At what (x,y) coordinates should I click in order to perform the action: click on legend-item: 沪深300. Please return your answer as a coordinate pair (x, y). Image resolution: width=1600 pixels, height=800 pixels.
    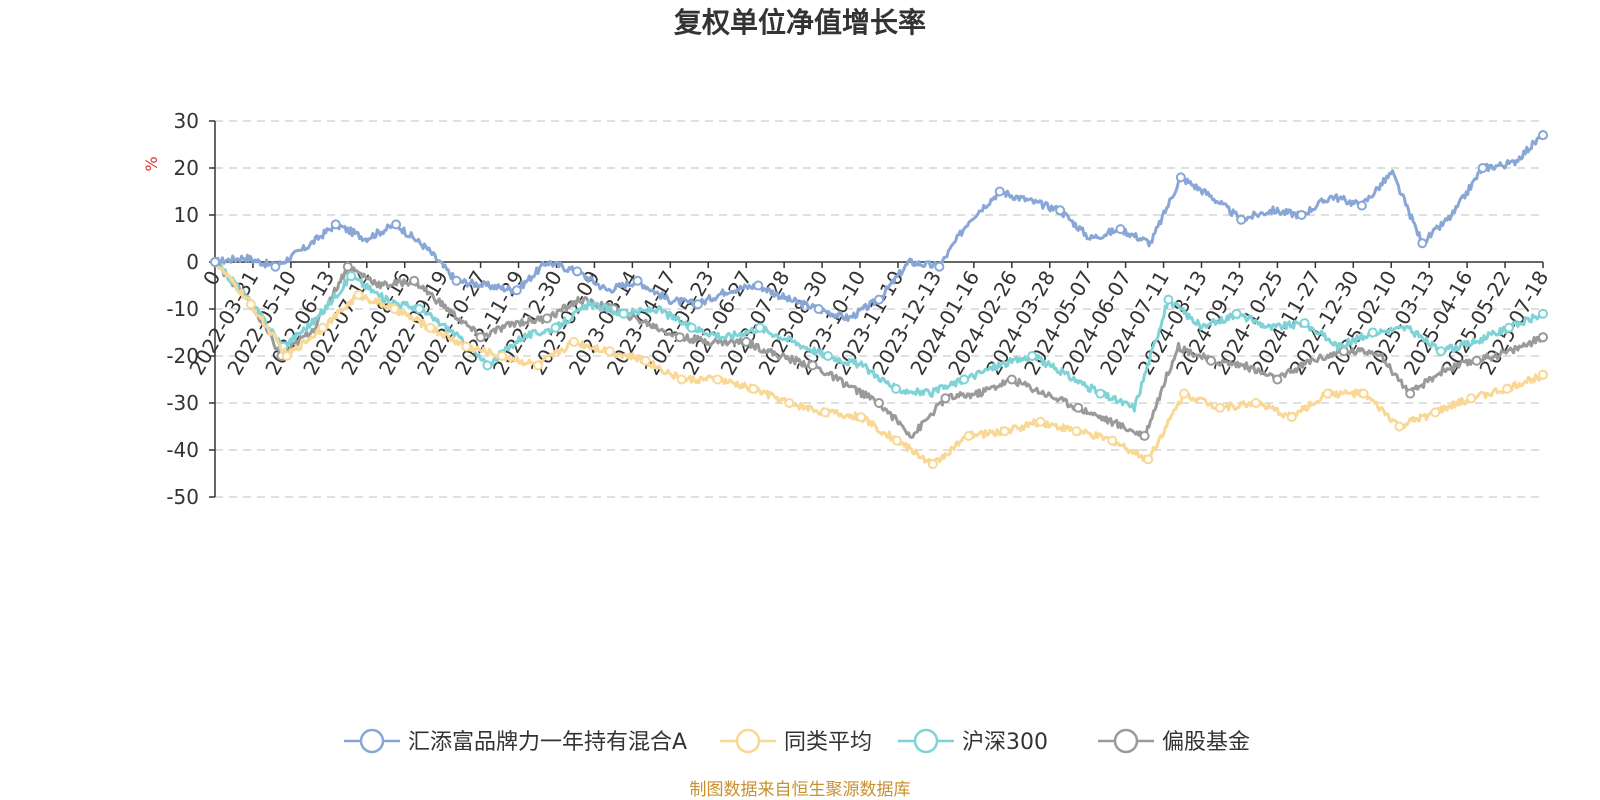
    Looking at the image, I should click on (973, 741).